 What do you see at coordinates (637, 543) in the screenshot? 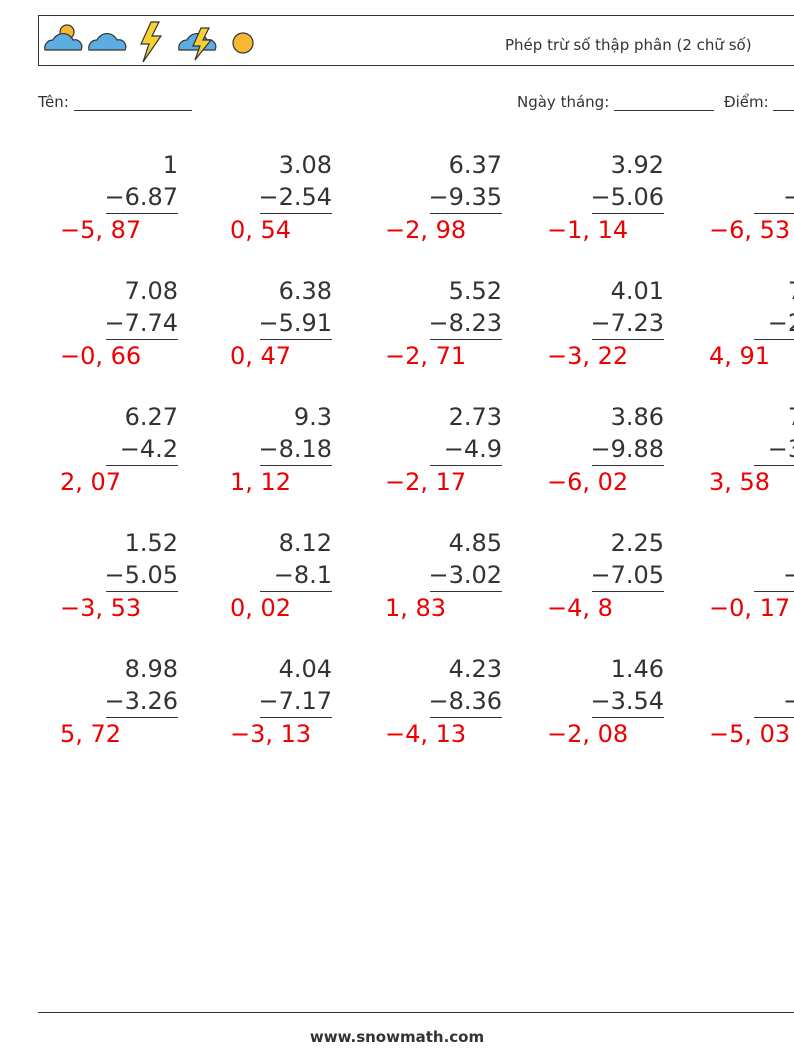
I see `minuend: 2.25` at bounding box center [637, 543].